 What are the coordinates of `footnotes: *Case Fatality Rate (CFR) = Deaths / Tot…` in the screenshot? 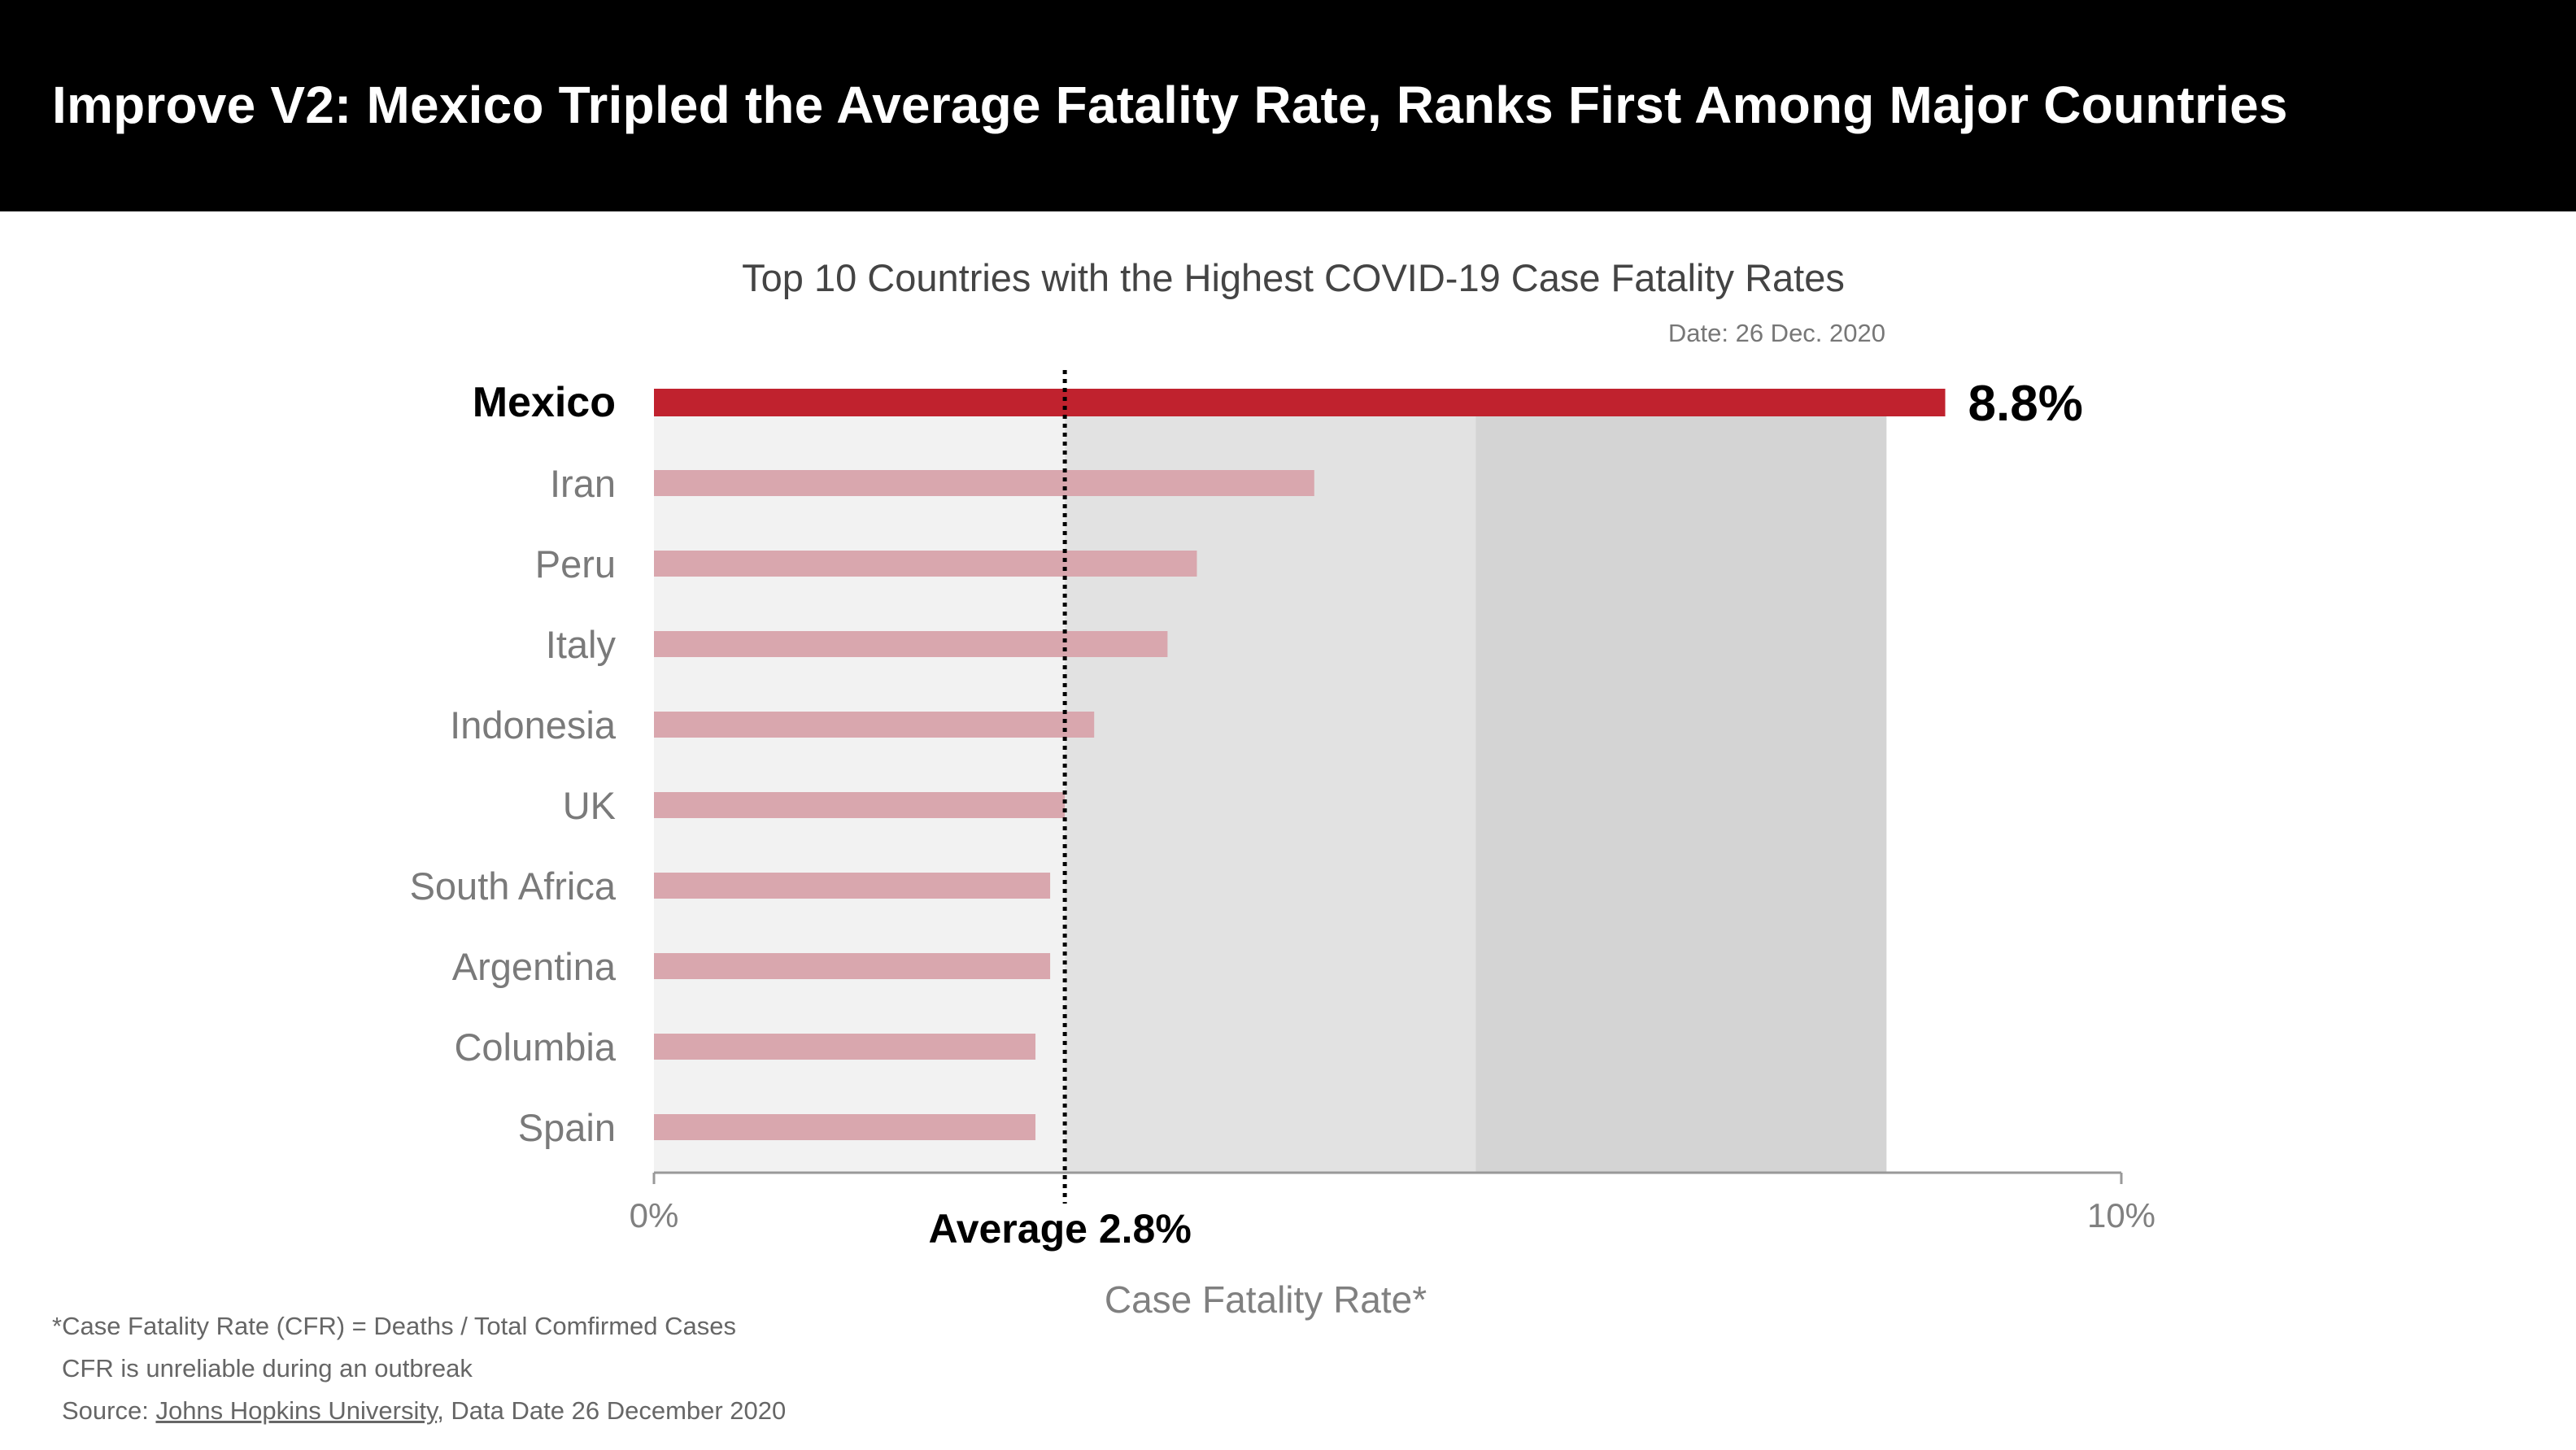 It's located at (419, 1369).